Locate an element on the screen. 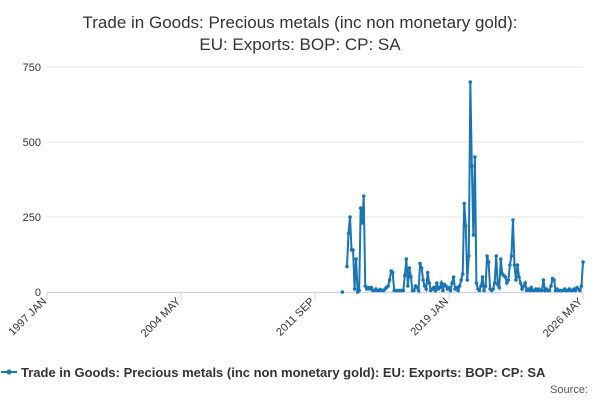 This screenshot has width=600, height=400. y-tick-label: 500 is located at coordinates (32, 143).